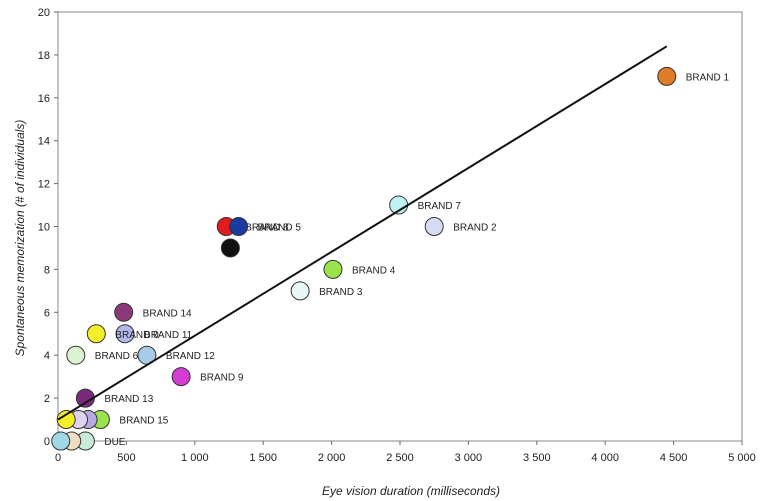  Describe the element at coordinates (47, 356) in the screenshot. I see `y-tick-label: 4` at that location.